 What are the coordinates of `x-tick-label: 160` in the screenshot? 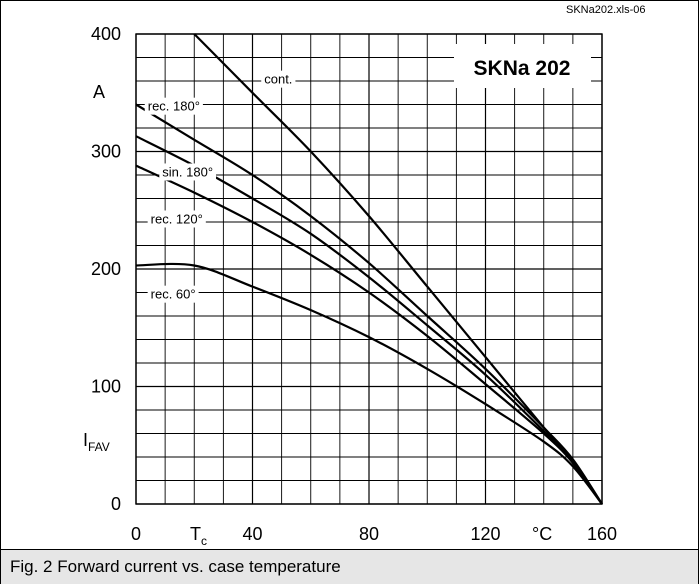 It's located at (602, 534).